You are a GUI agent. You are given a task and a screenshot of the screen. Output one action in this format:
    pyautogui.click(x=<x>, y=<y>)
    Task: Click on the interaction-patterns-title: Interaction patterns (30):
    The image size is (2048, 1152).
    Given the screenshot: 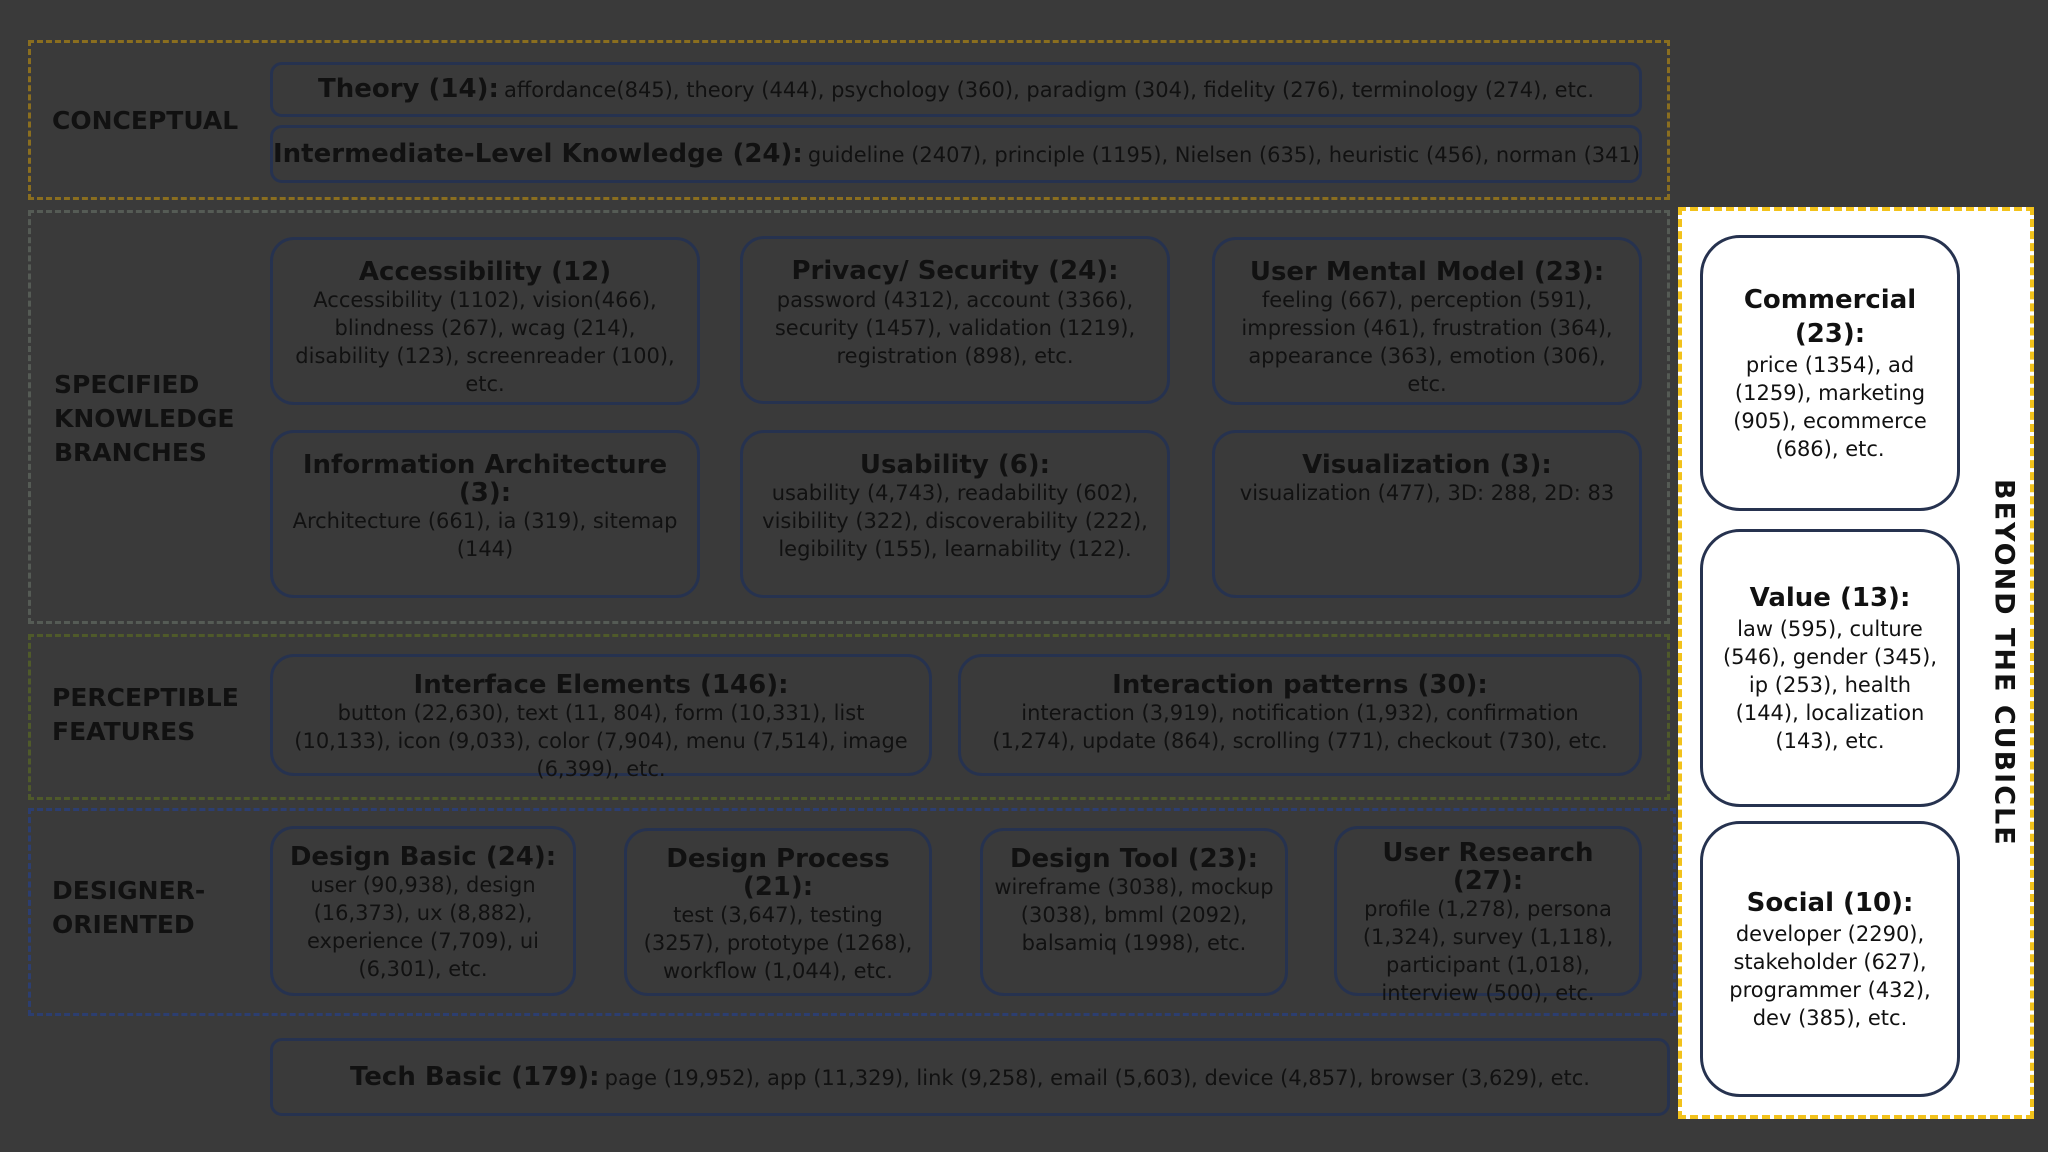 What is the action you would take?
    pyautogui.click(x=1300, y=685)
    